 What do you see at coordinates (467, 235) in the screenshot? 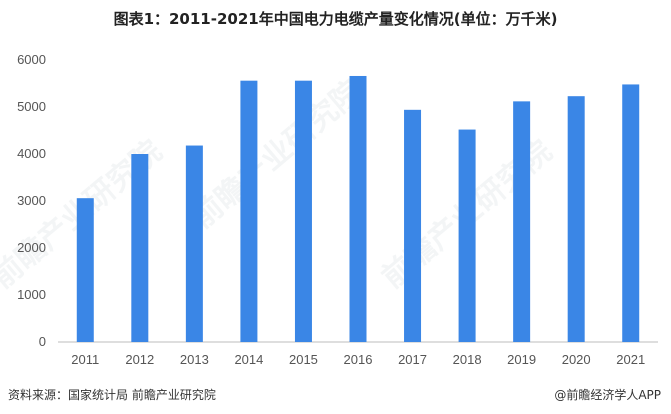
I see `bar-2018` at bounding box center [467, 235].